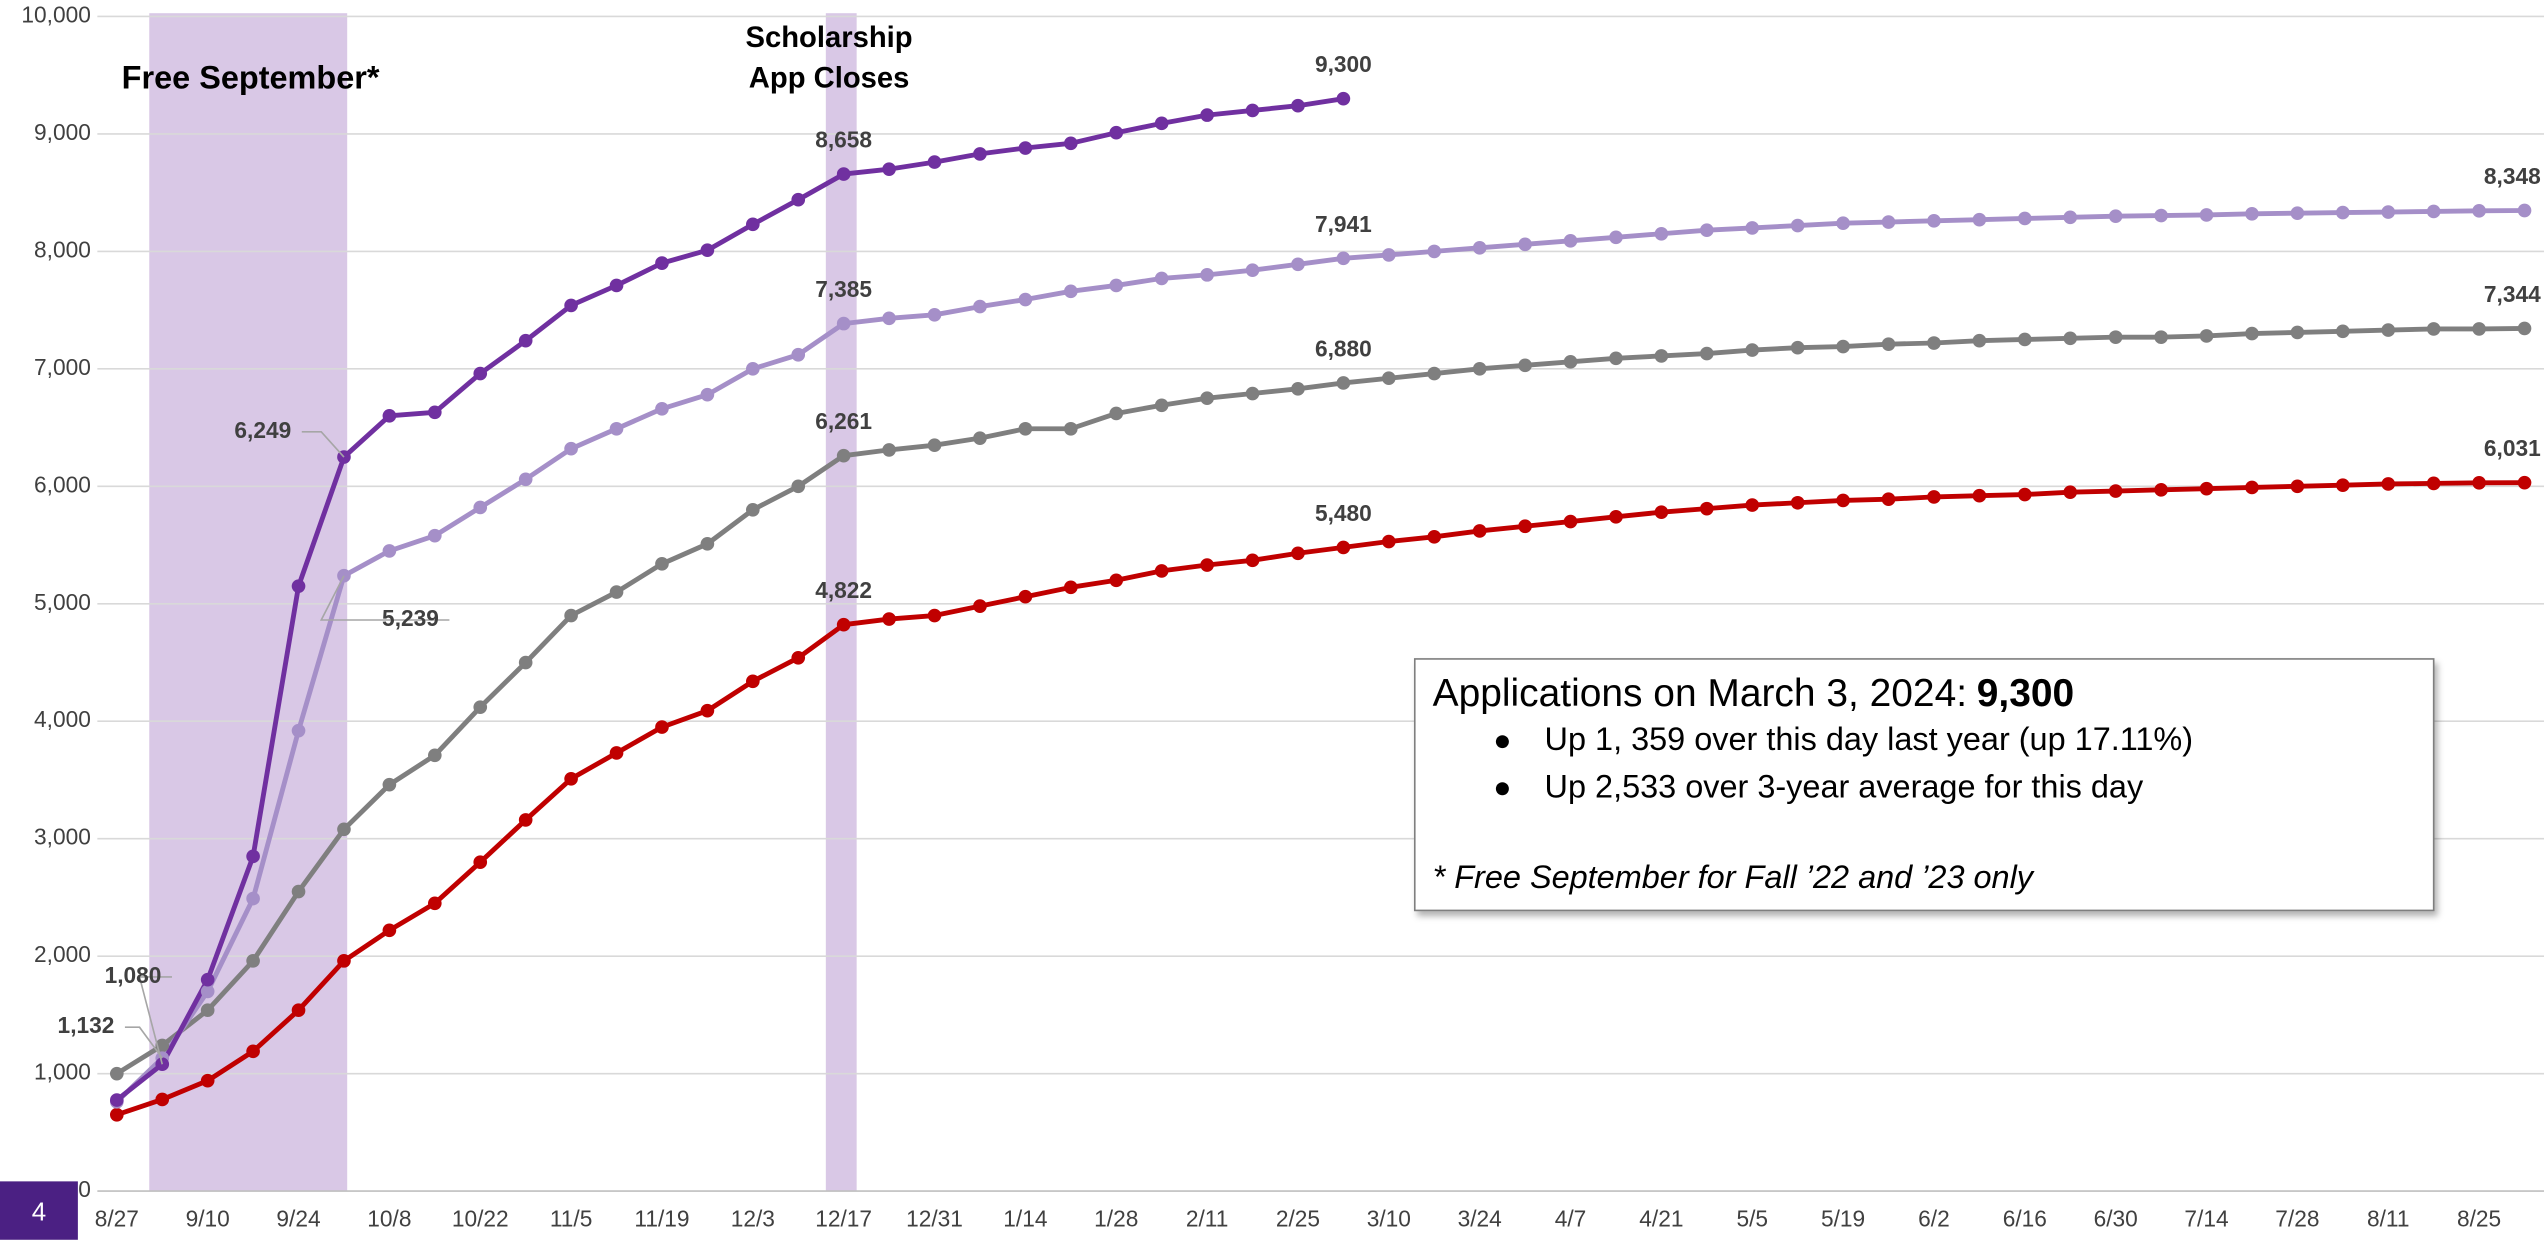  What do you see at coordinates (661, 1218) in the screenshot?
I see `x-tick-label: 11/19` at bounding box center [661, 1218].